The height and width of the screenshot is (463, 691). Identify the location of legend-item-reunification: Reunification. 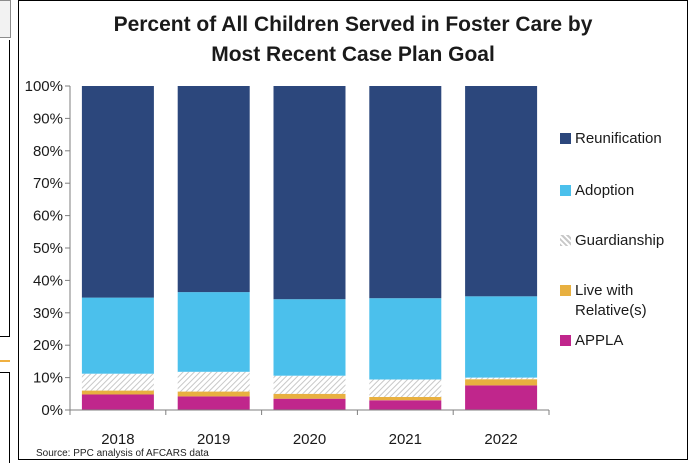
(611, 139).